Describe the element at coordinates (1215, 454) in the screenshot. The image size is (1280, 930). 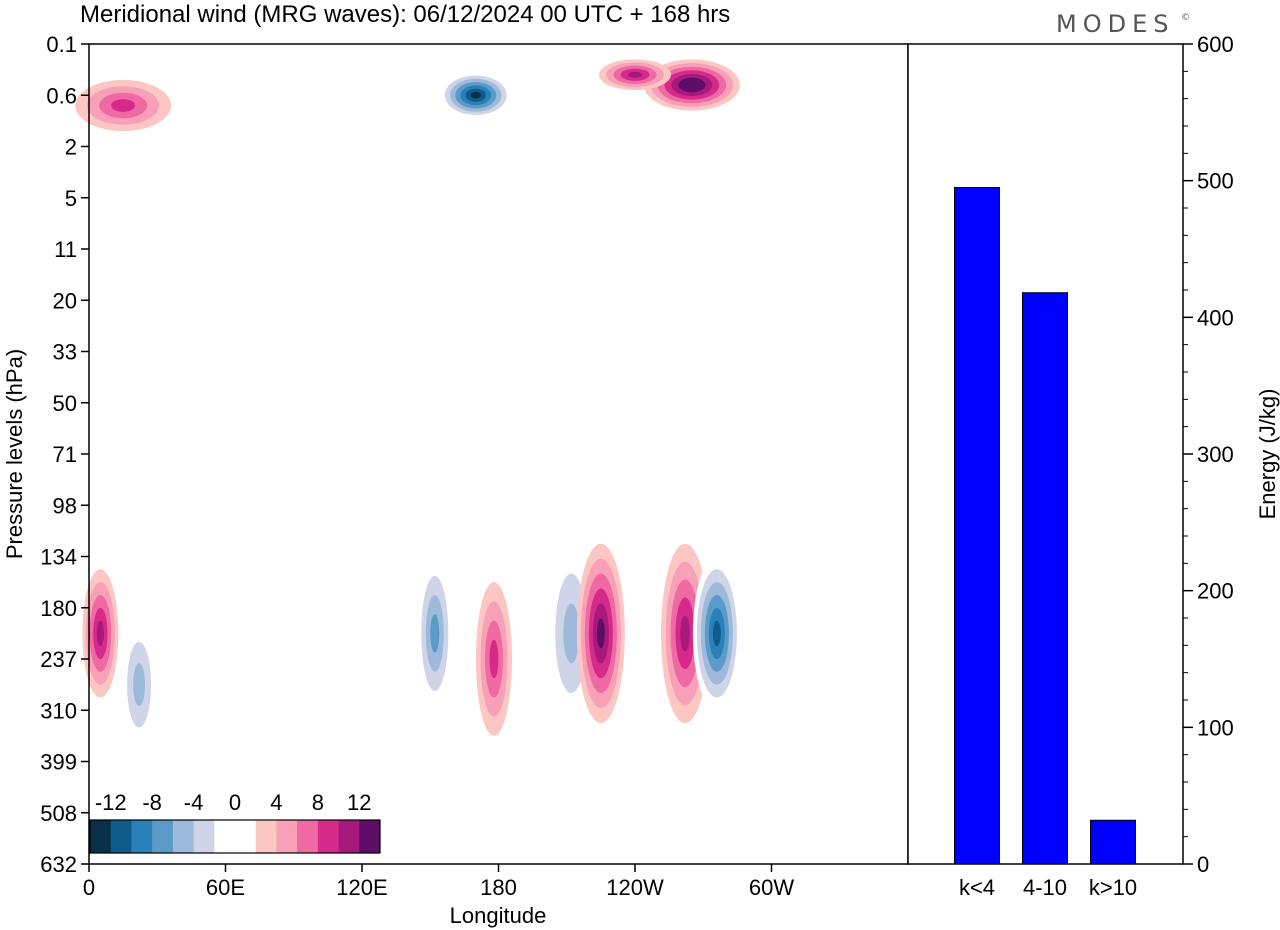
I see `energy-tick-label: 300` at that location.